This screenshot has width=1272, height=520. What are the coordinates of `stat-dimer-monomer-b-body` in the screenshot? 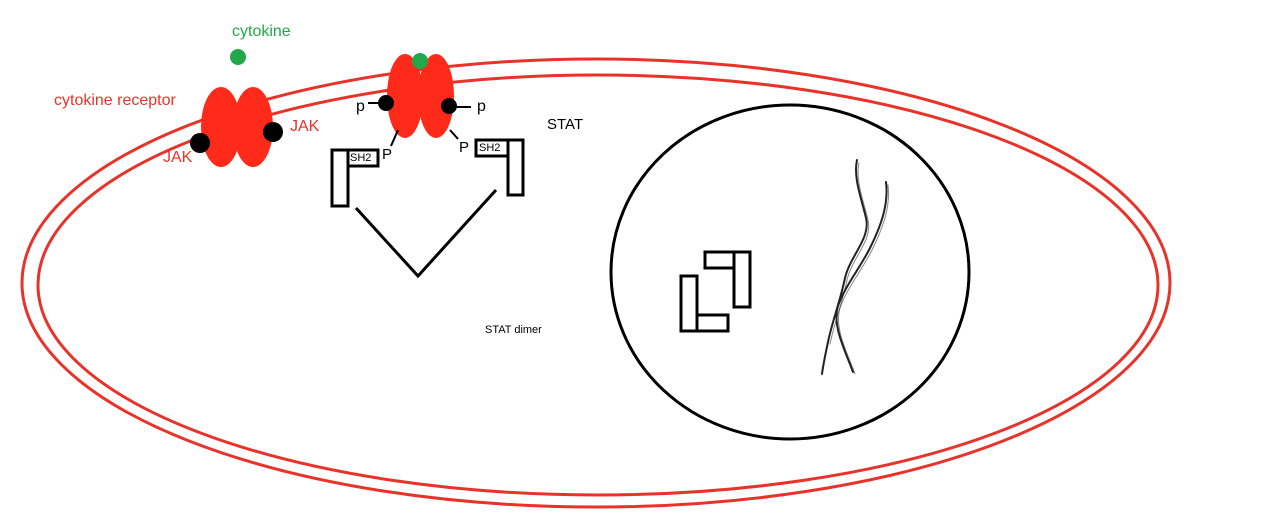 It's located at (742, 279).